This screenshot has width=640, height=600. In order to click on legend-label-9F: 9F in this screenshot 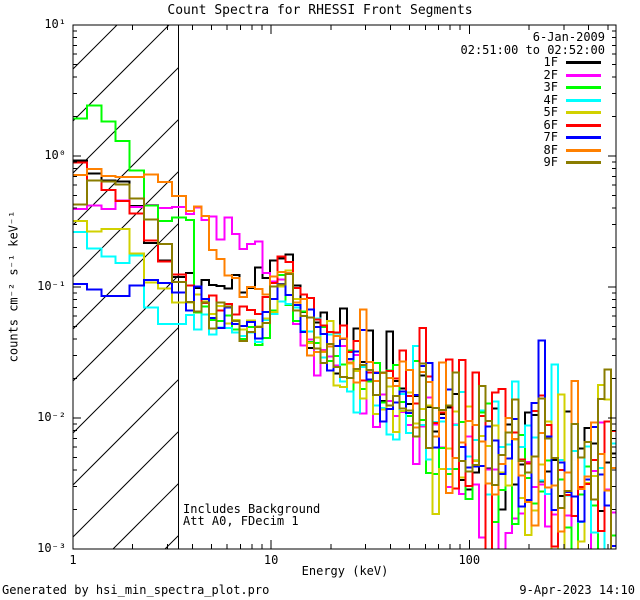, I will do `click(550, 162)`.